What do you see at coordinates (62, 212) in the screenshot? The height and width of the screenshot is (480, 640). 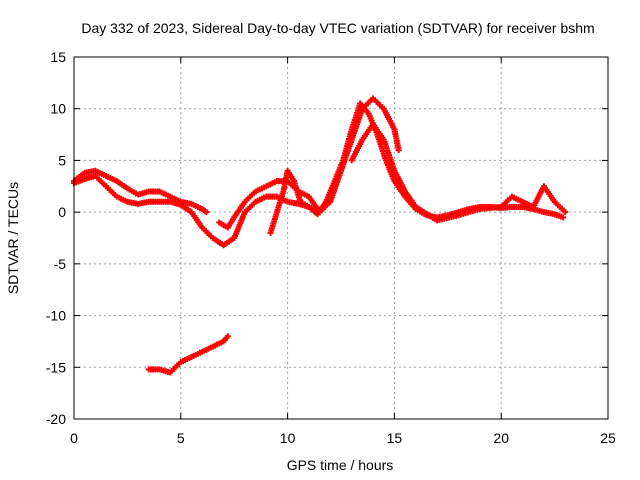 I see `y-tick-label: 0` at bounding box center [62, 212].